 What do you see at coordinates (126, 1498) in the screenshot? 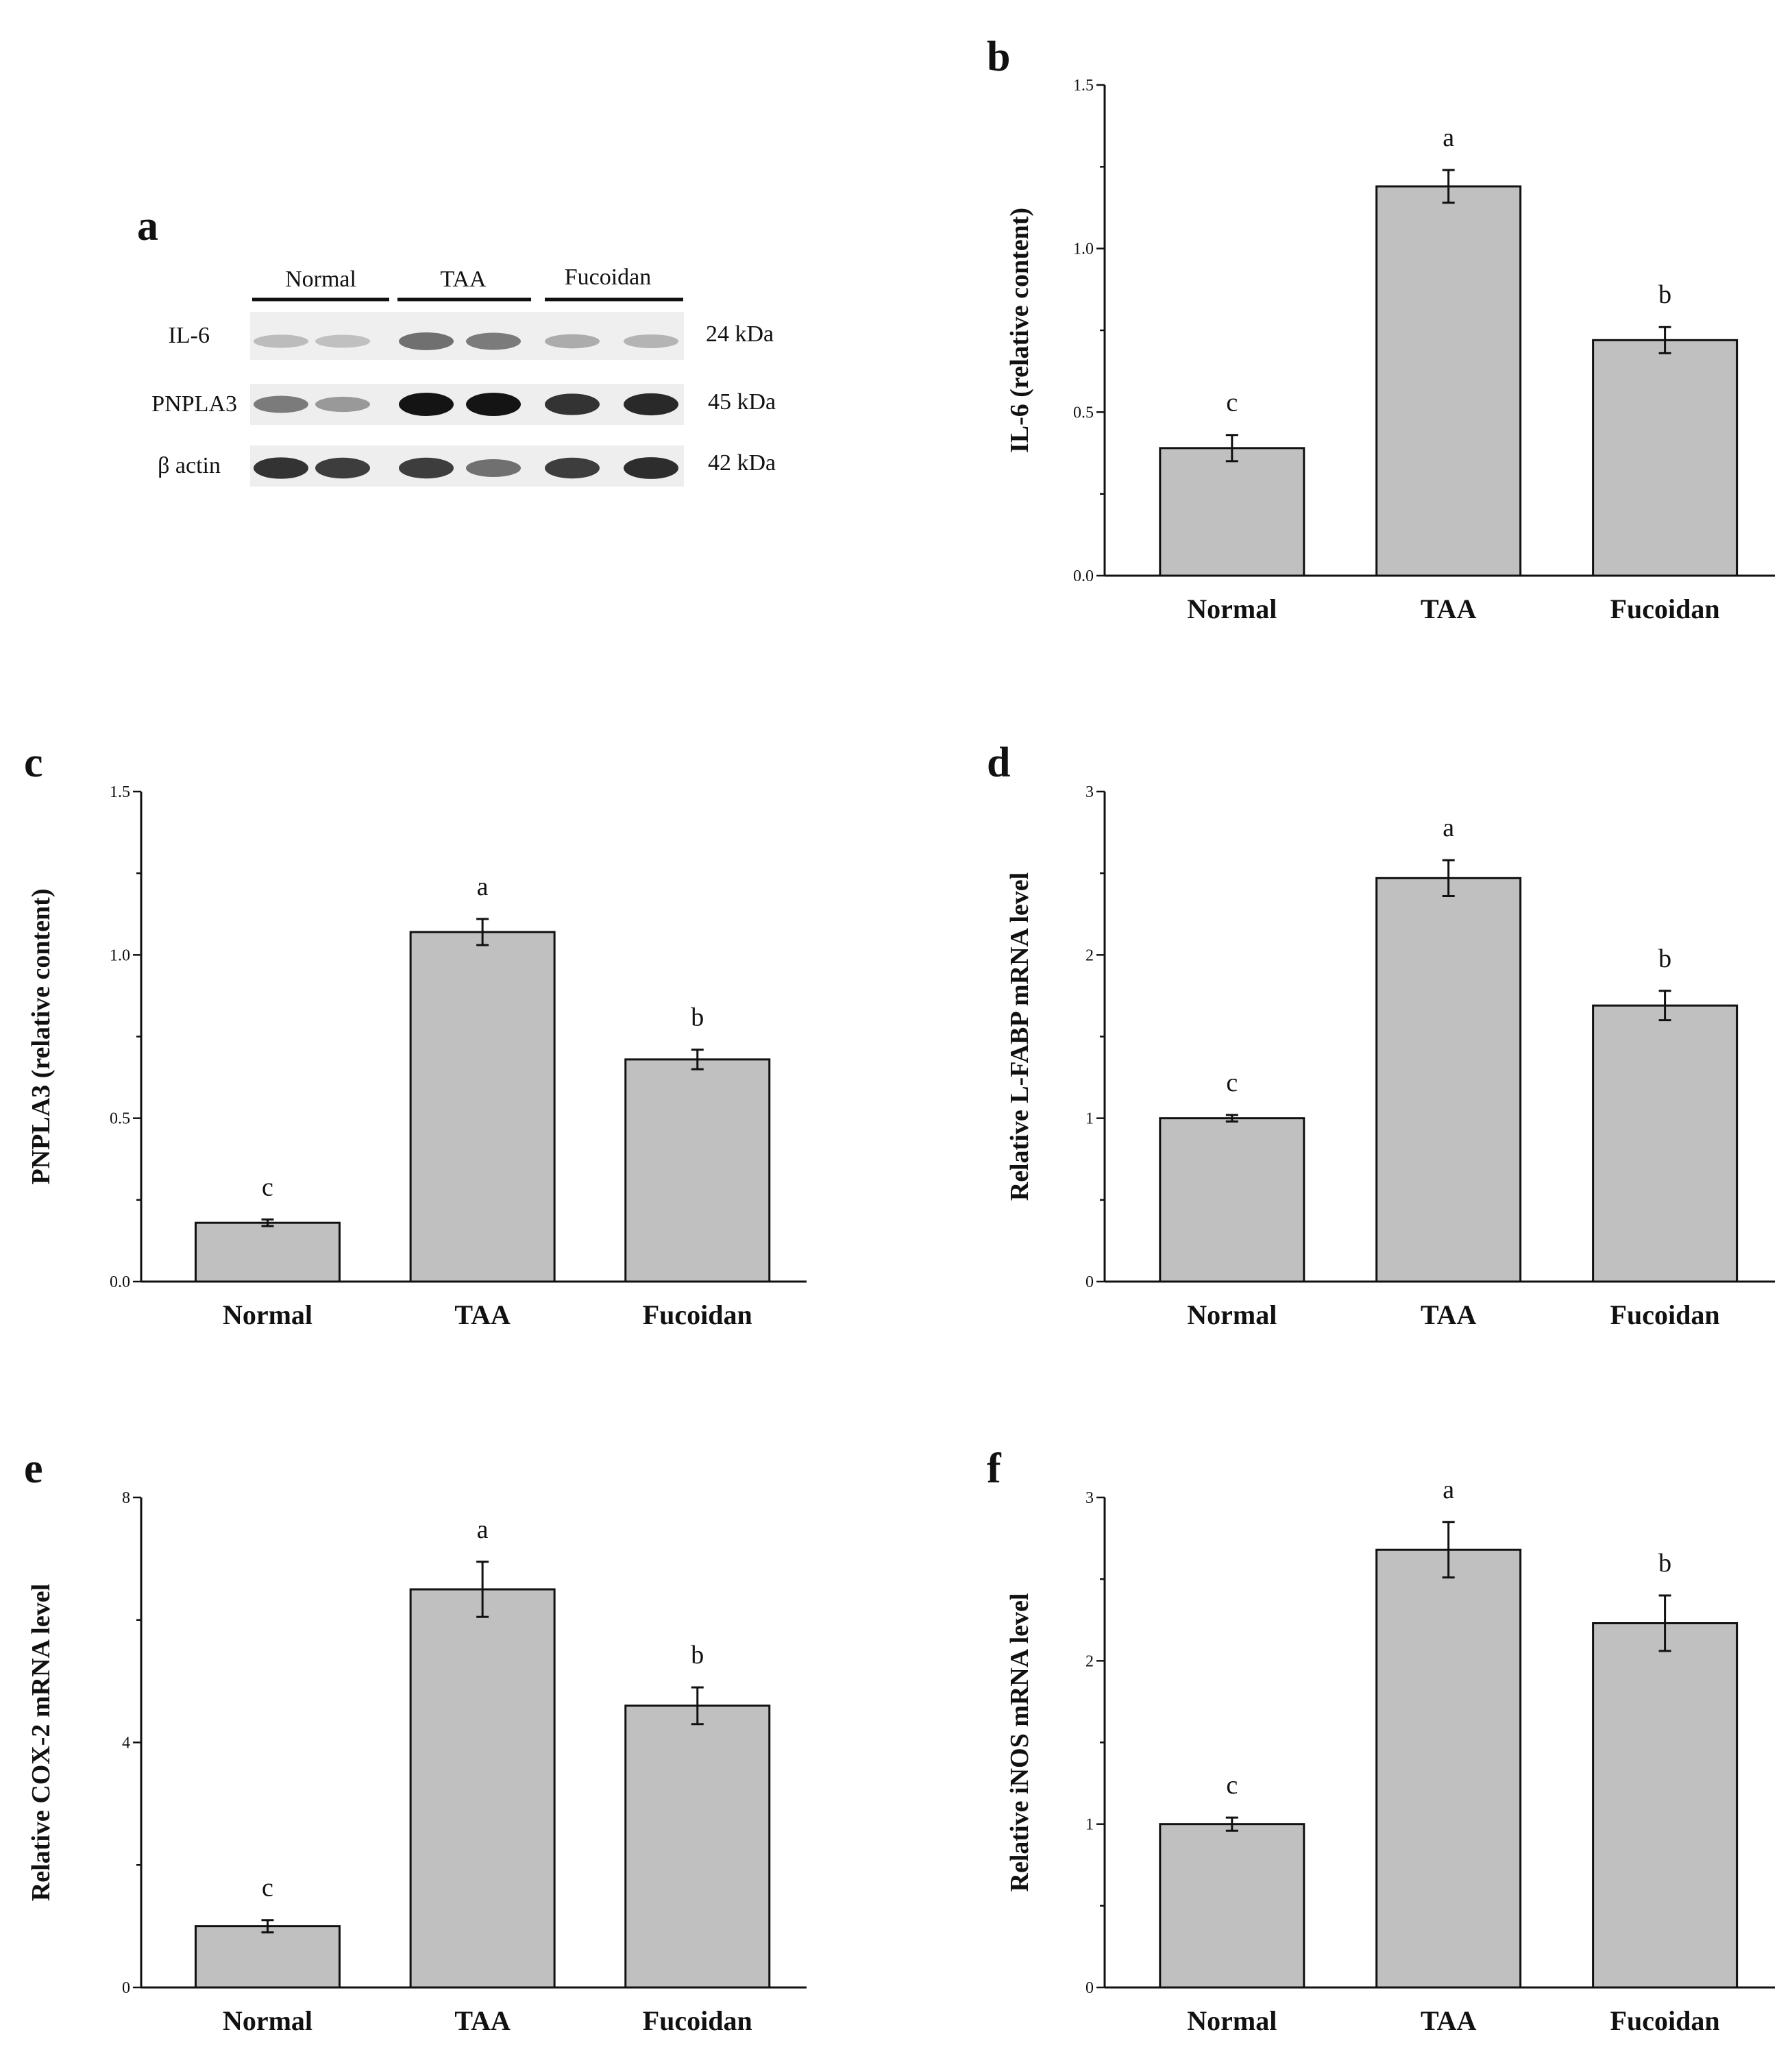
I see `y-tick-label-8: 8` at bounding box center [126, 1498].